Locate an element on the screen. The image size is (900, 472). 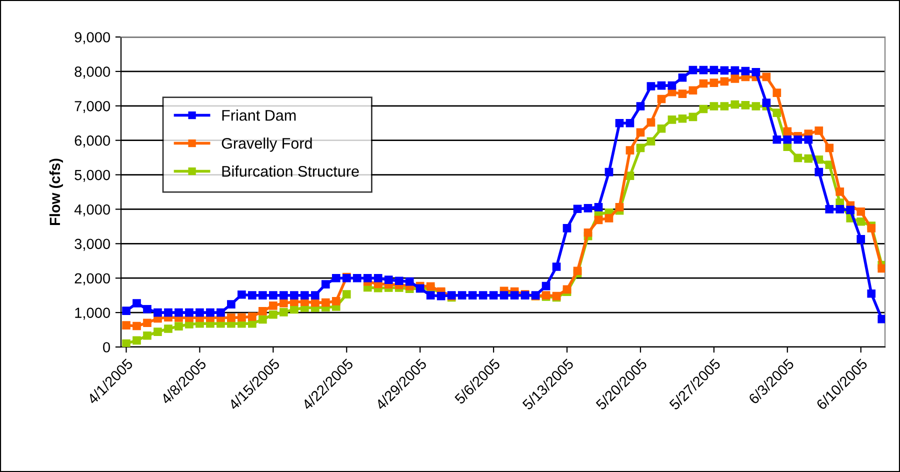
y-tick-label: 0 is located at coordinates (106, 347).